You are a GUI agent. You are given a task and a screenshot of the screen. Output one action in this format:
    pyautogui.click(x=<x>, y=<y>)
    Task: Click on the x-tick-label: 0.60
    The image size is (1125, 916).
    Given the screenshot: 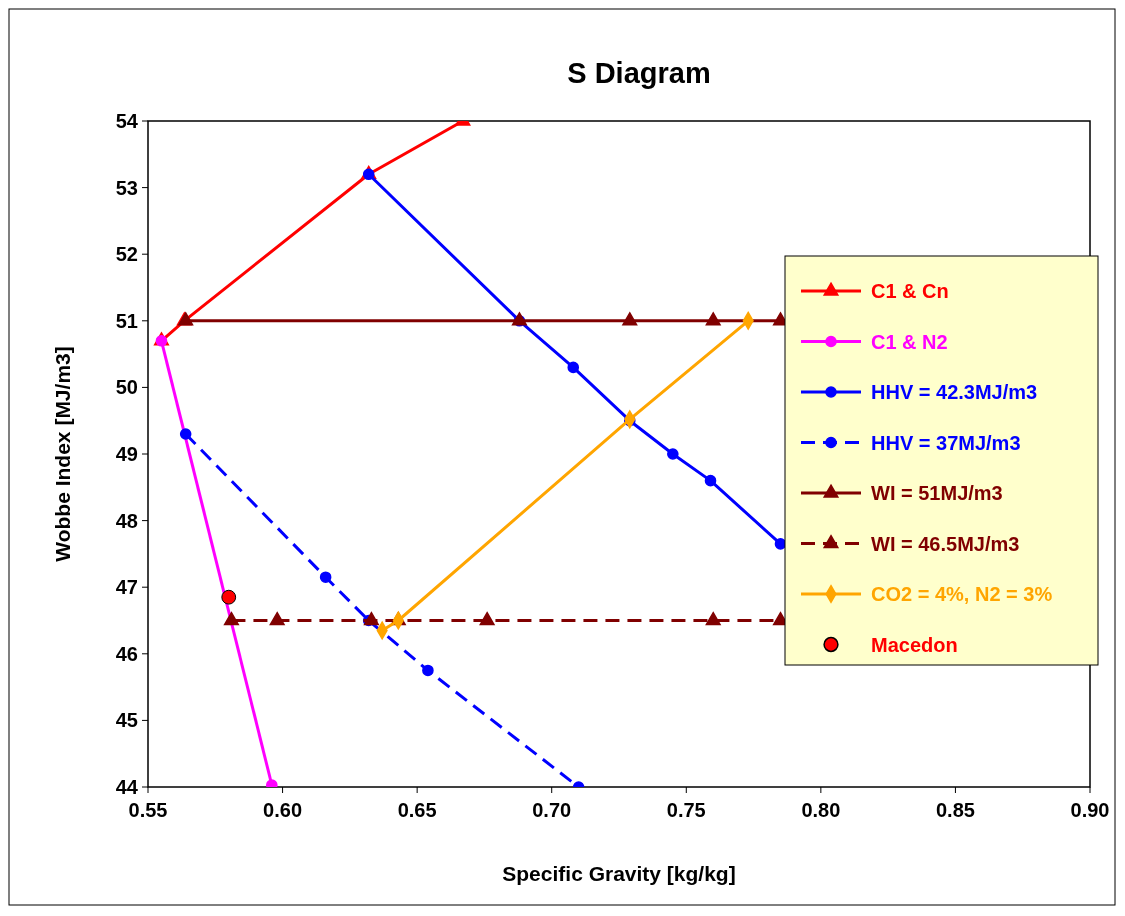 What is the action you would take?
    pyautogui.click(x=283, y=810)
    